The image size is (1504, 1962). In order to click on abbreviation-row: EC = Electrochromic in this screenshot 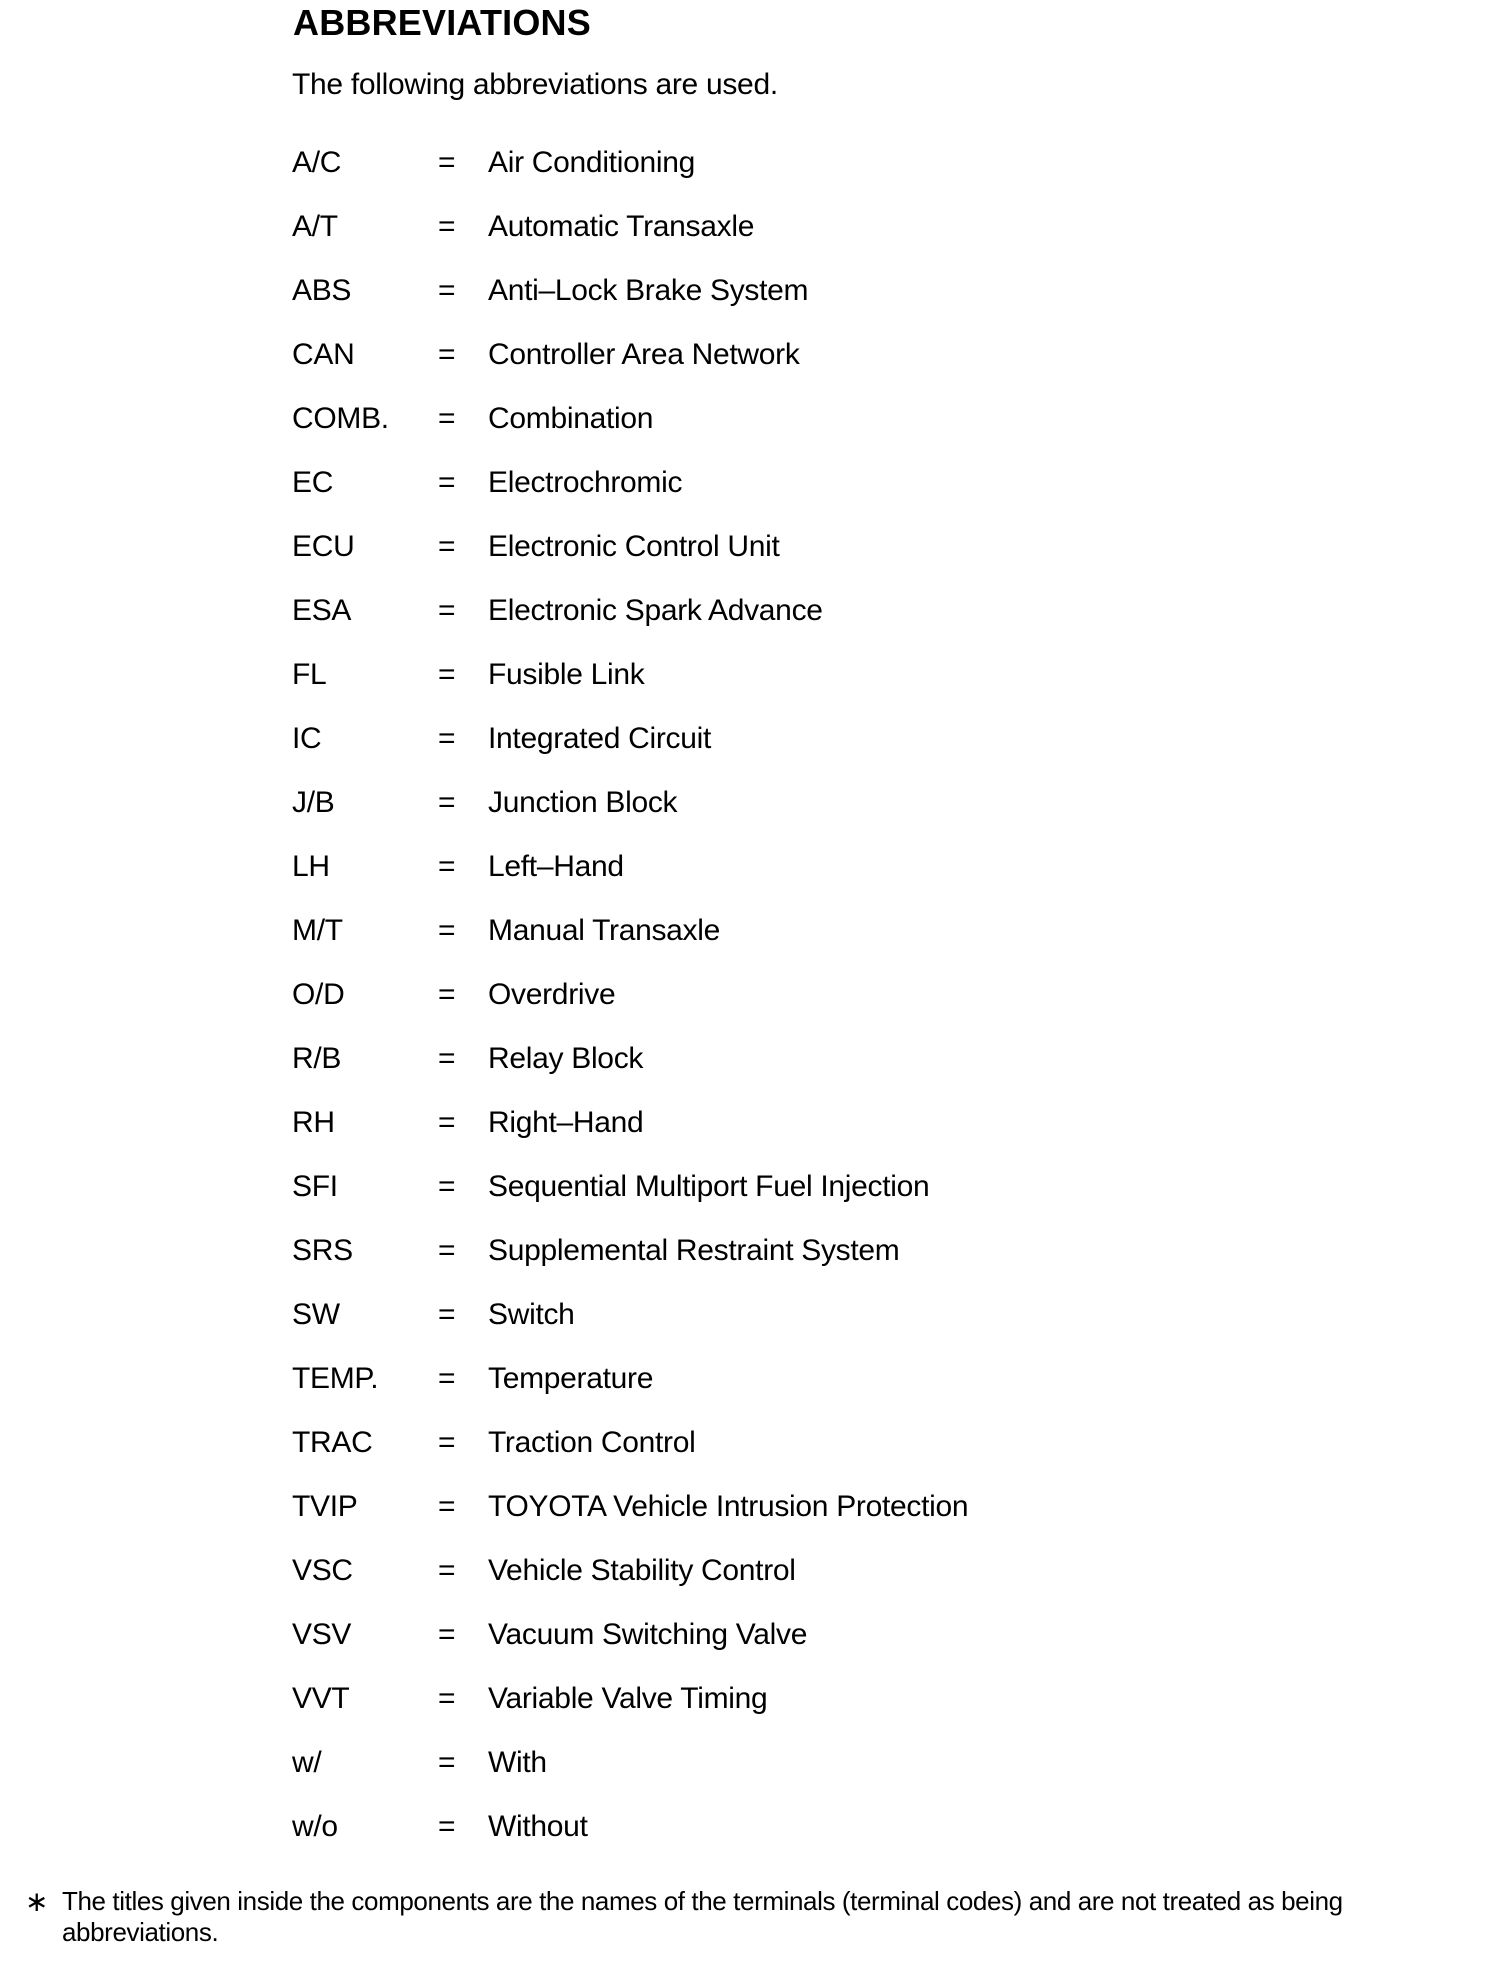, I will do `click(883, 483)`.